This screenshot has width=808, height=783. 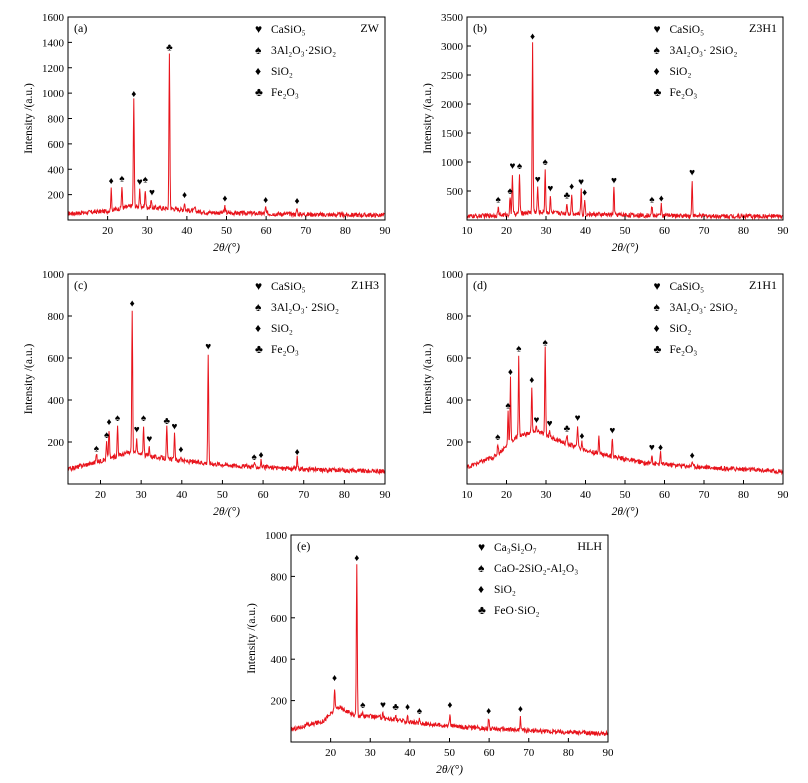 What do you see at coordinates (395, 707) in the screenshot?
I see `peak-marker-fe2o3-icon: ♣` at bounding box center [395, 707].